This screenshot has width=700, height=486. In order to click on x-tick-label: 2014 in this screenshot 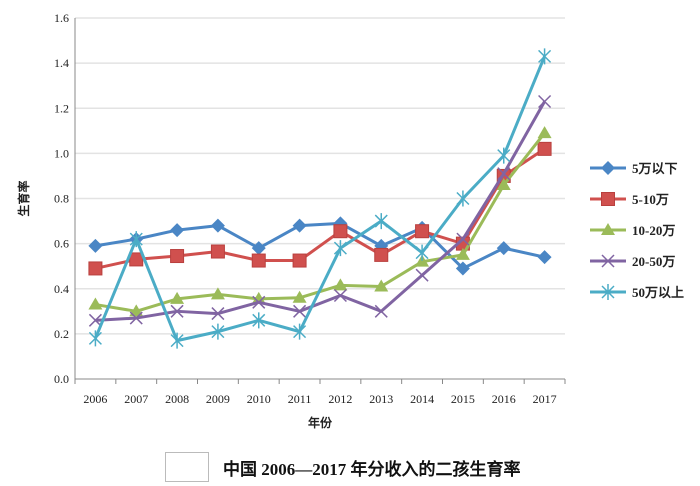, I will do `click(422, 399)`.